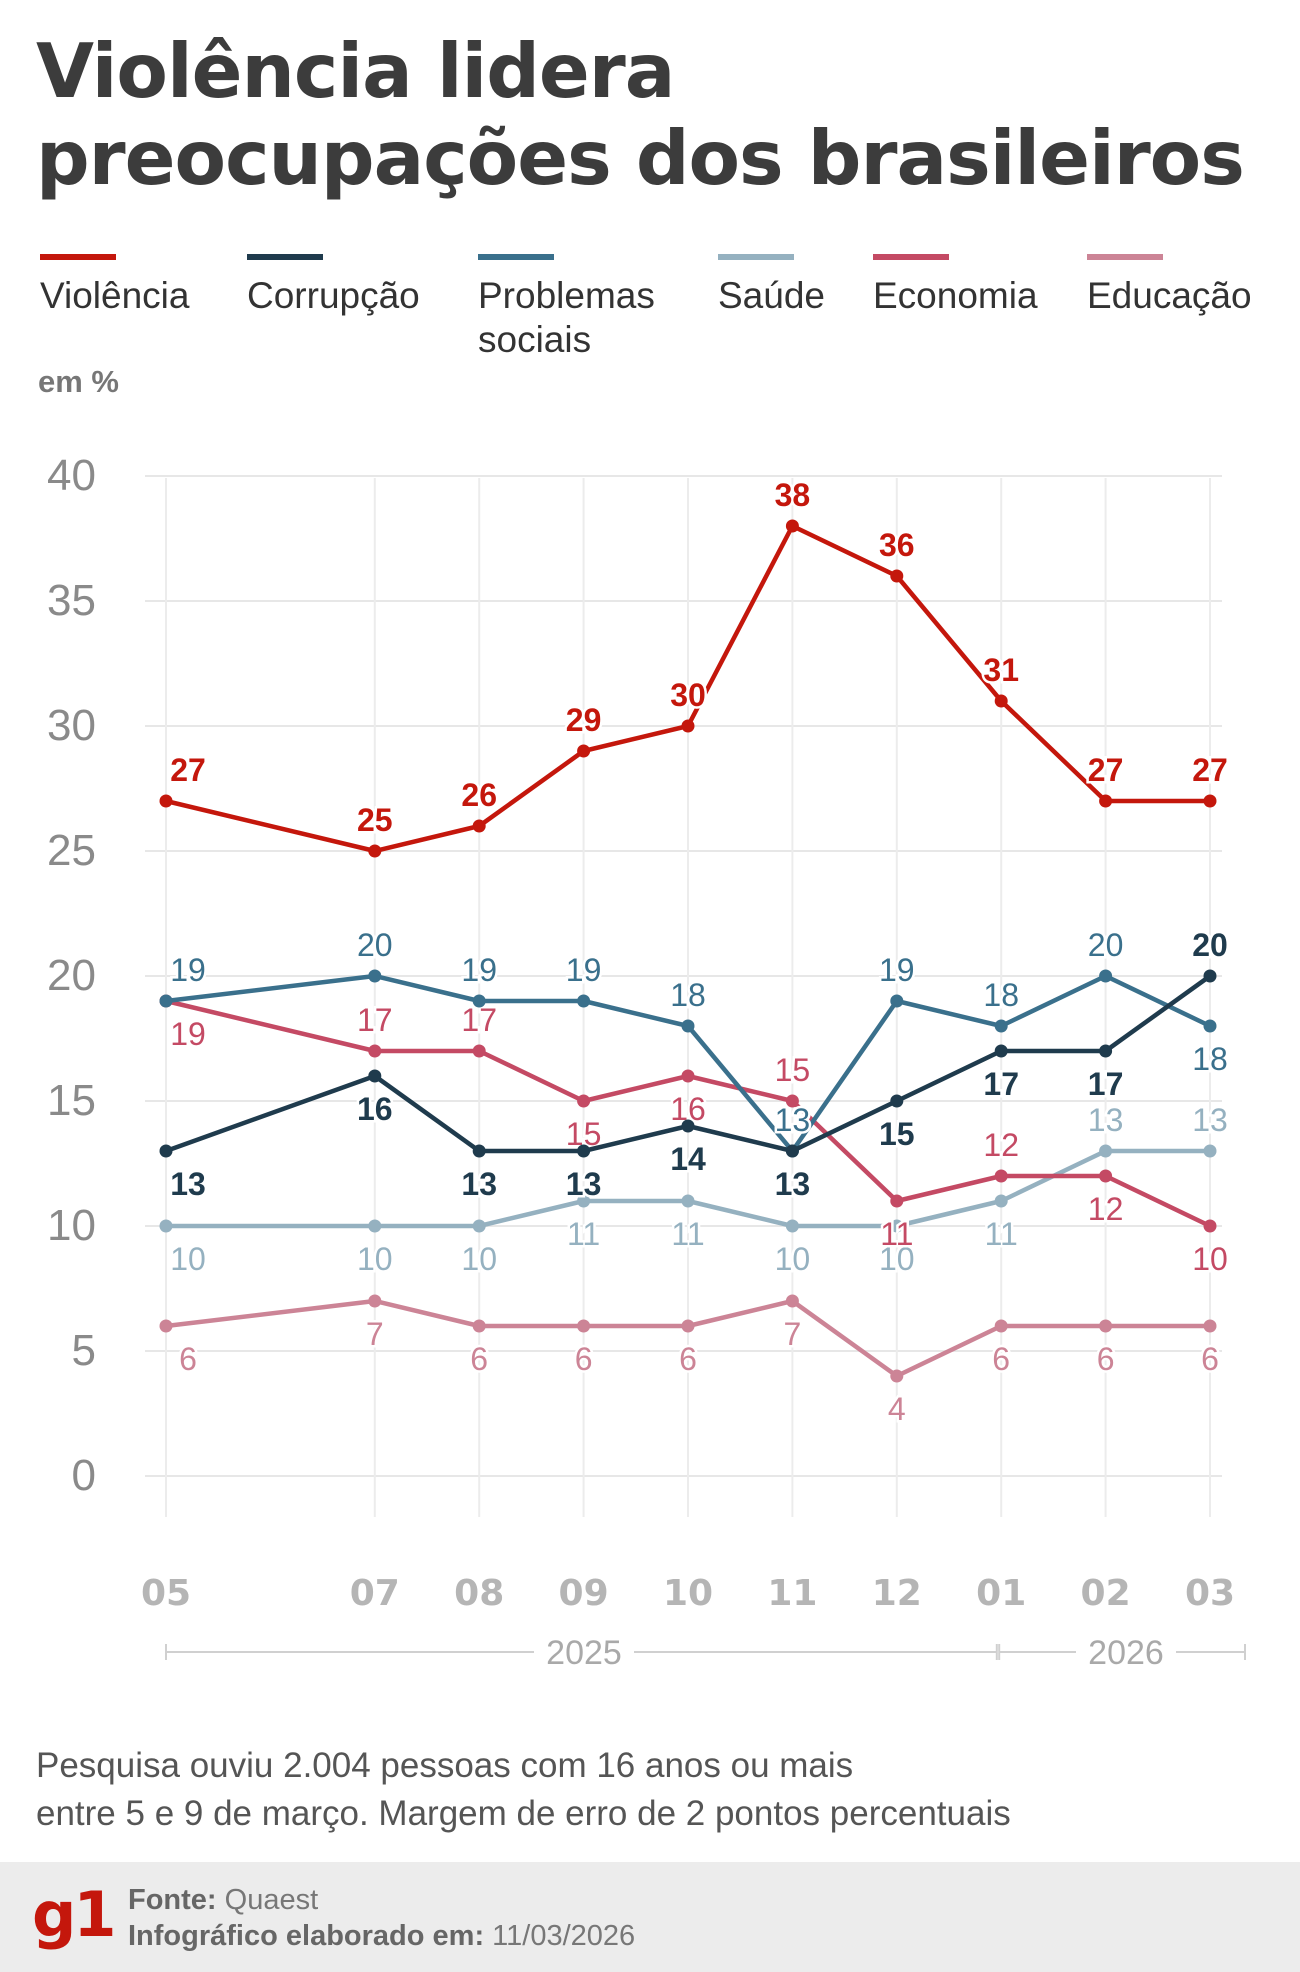 Image resolution: width=1300 pixels, height=1972 pixels. What do you see at coordinates (1210, 1259) in the screenshot?
I see `data-label-economia: 10` at bounding box center [1210, 1259].